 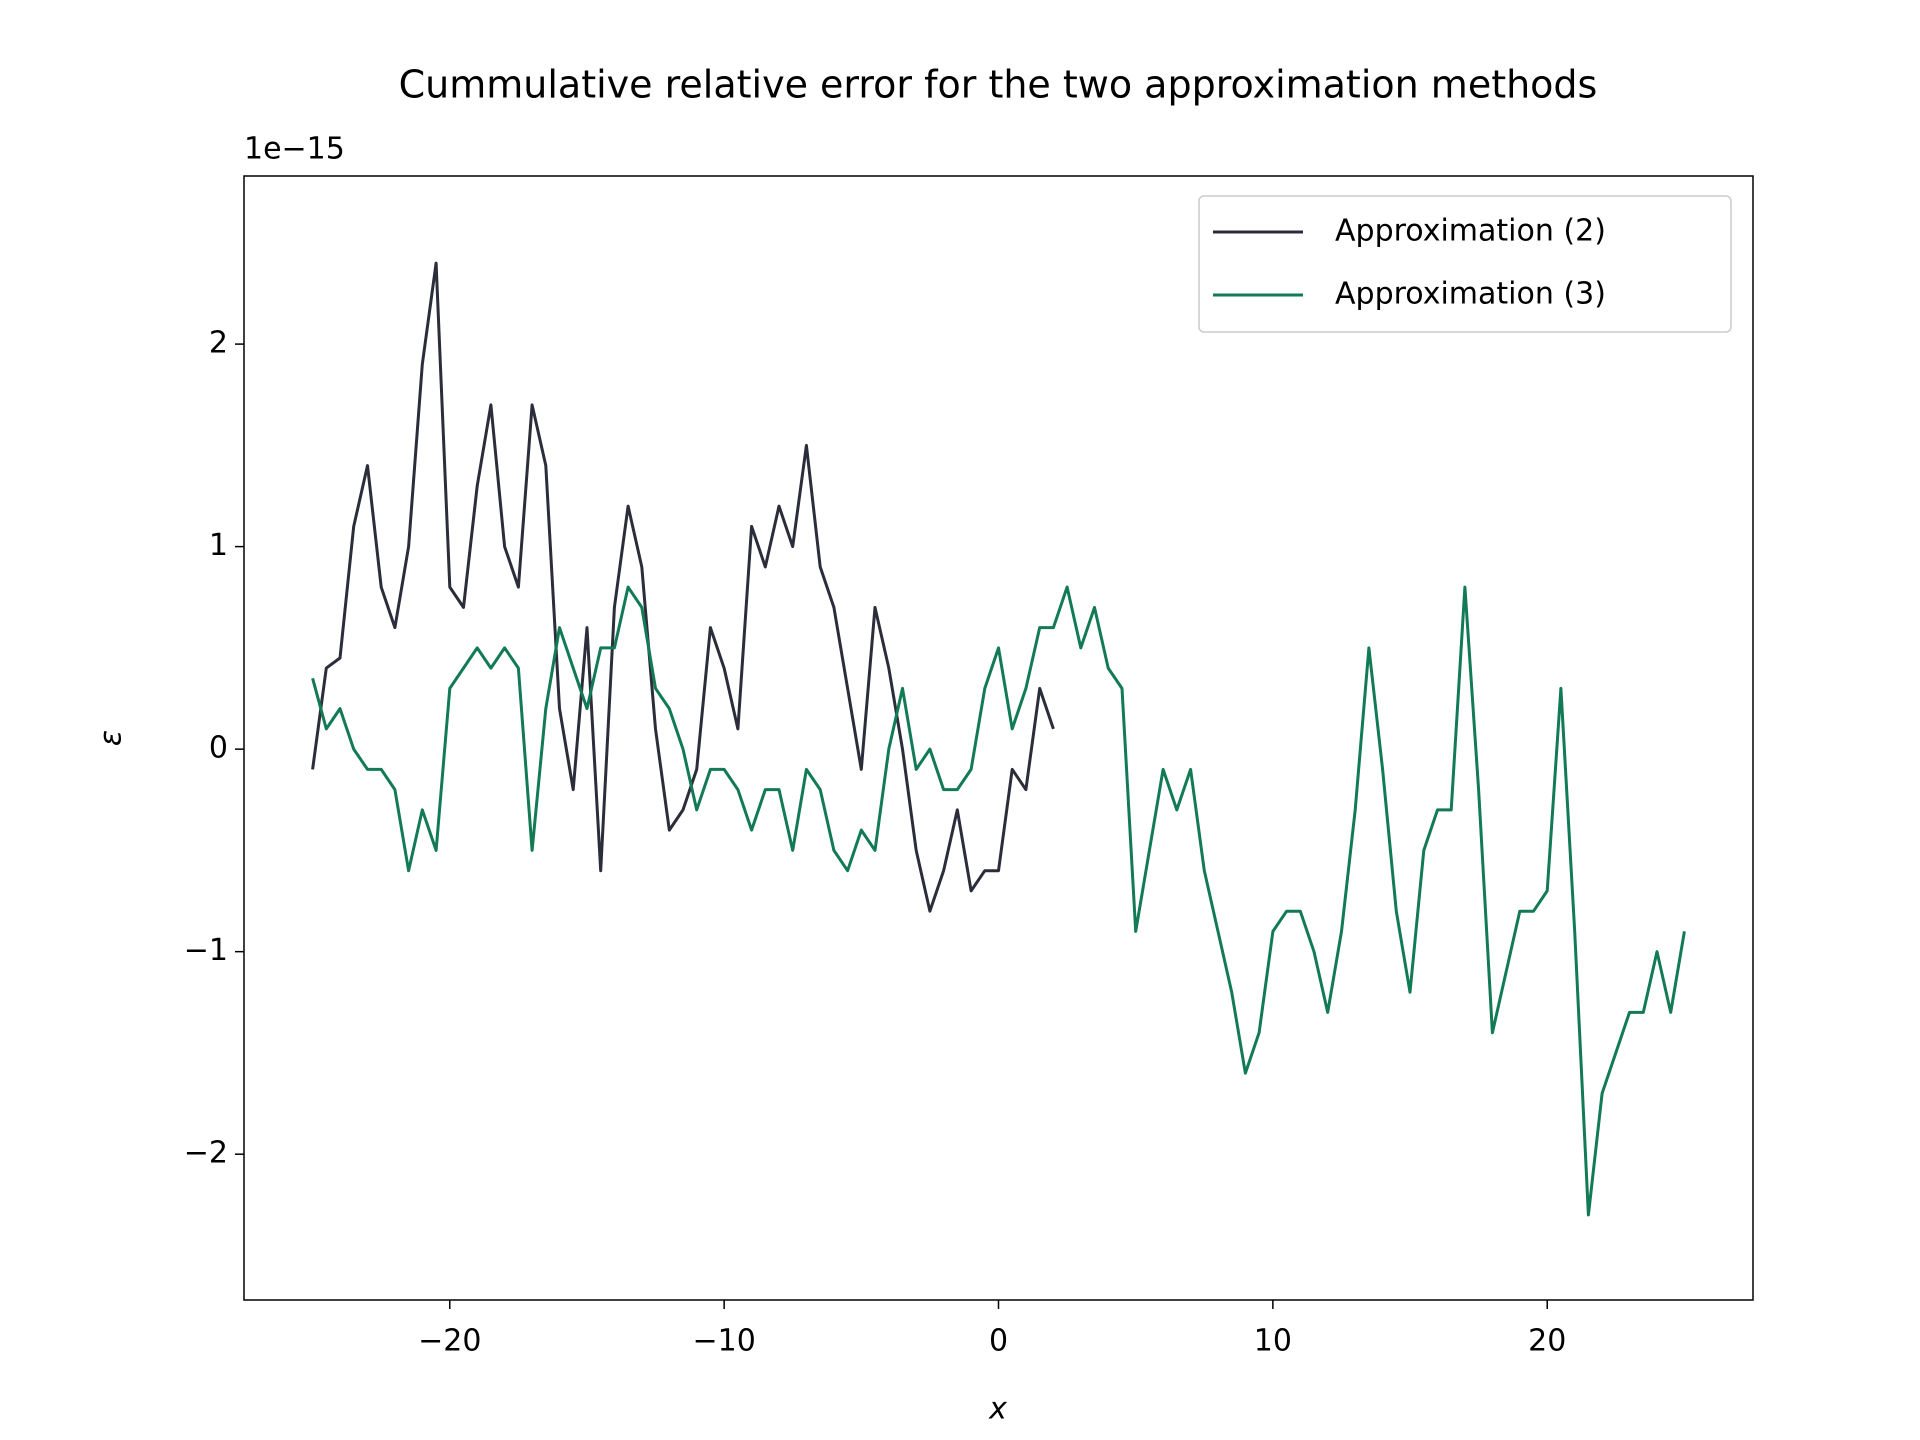 What do you see at coordinates (449, 1341) in the screenshot?
I see `x-tick-label: −20` at bounding box center [449, 1341].